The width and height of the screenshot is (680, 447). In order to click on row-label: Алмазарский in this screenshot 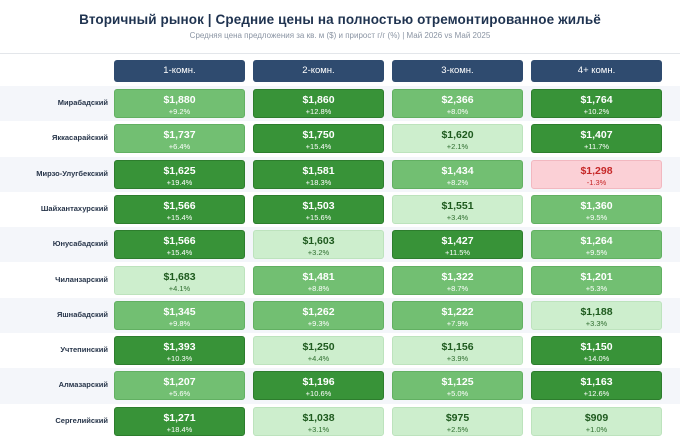, I will do `click(83, 385)`.